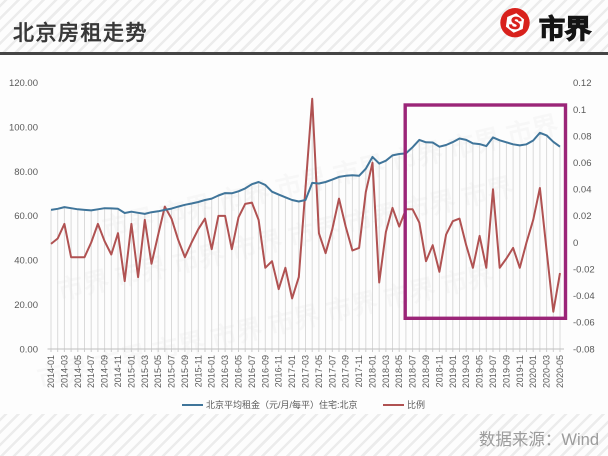 The image size is (608, 456). What do you see at coordinates (386, 371) in the screenshot?
I see `svg-text: 2018-03` at bounding box center [386, 371].